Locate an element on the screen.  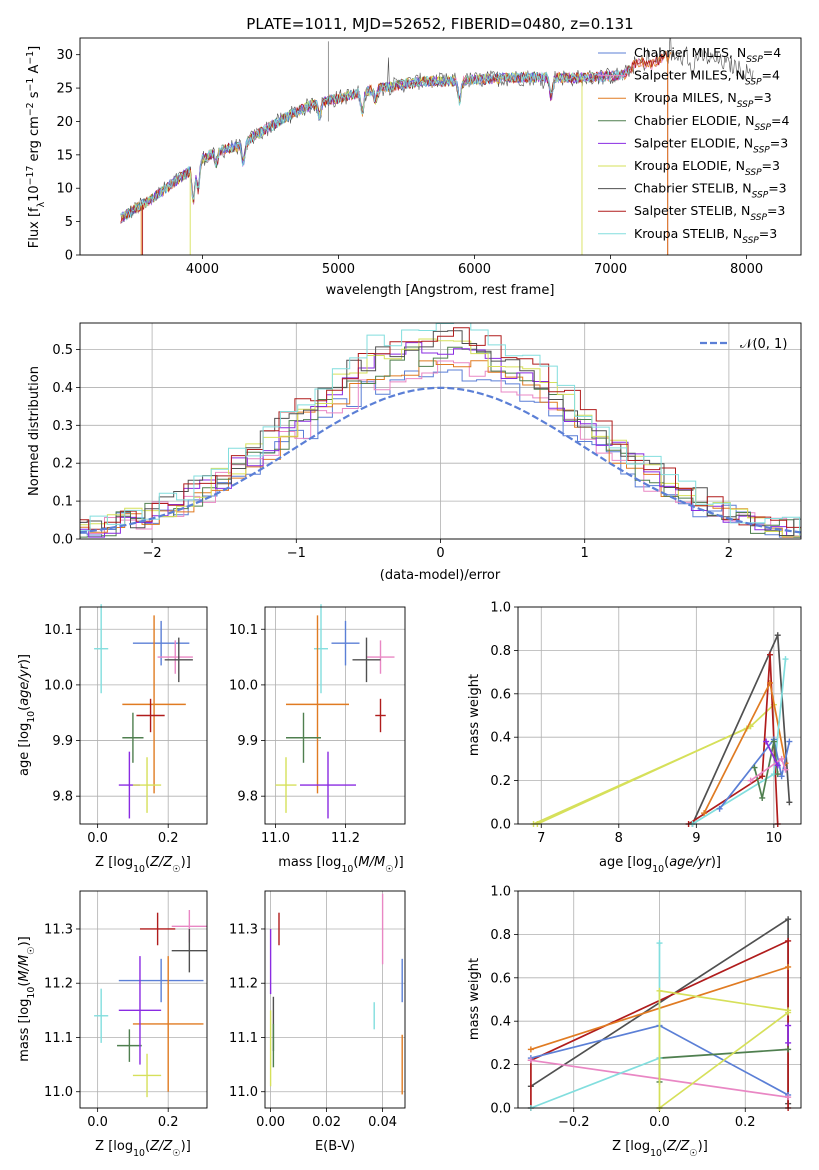
legend-label: Salpeter ELODIE, NSSP=3 is located at coordinates (711, 145).